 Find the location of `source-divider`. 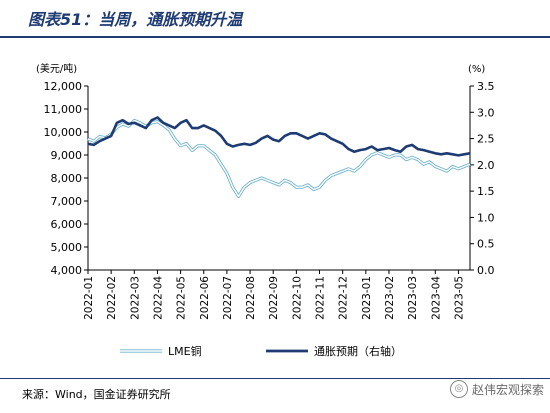

source-divider is located at coordinates (275, 378).